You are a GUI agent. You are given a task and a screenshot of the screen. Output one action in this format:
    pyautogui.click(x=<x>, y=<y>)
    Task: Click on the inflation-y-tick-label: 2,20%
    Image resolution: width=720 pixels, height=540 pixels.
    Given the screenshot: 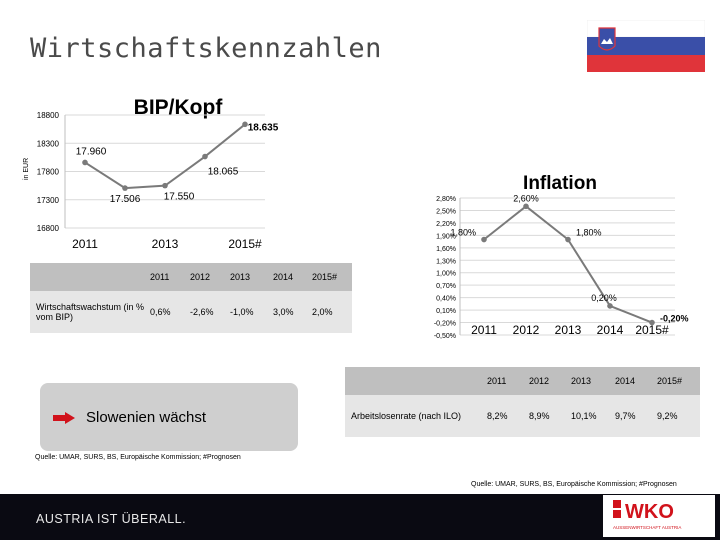 What is the action you would take?
    pyautogui.click(x=446, y=224)
    